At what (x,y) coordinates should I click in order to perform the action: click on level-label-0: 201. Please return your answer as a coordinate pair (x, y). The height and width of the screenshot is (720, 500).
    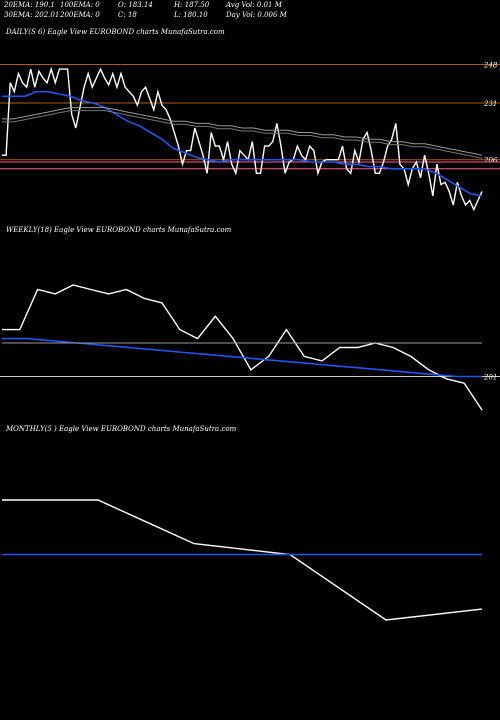
    Looking at the image, I should click on (490, 378).